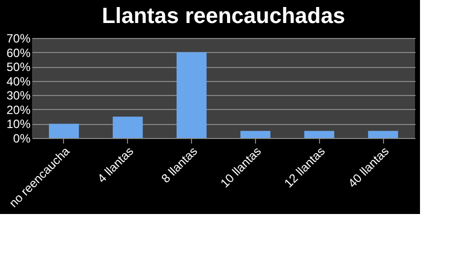  What do you see at coordinates (18, 67) in the screenshot?
I see `y-tick-label: 50%` at bounding box center [18, 67].